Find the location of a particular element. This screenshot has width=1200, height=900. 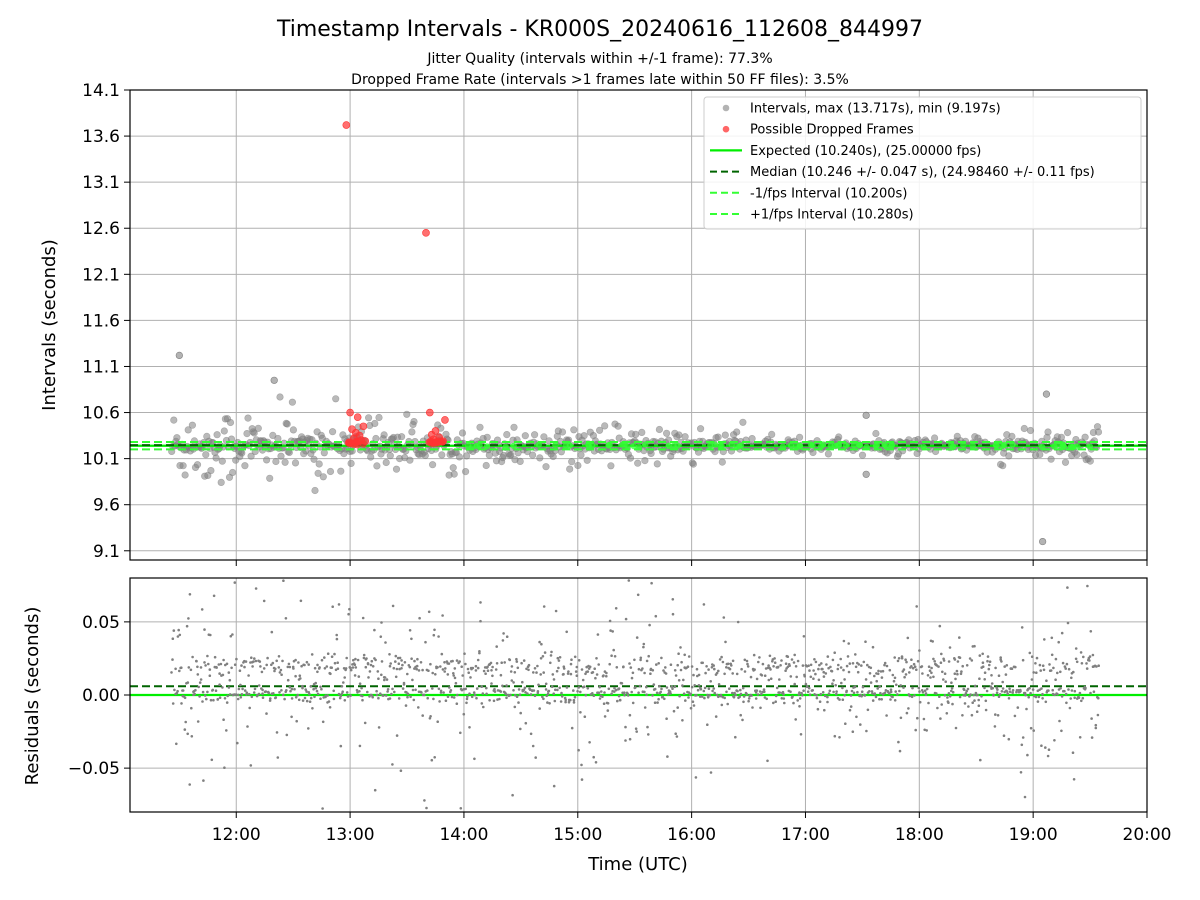

x-tick-label: 15:00 is located at coordinates (577, 835).